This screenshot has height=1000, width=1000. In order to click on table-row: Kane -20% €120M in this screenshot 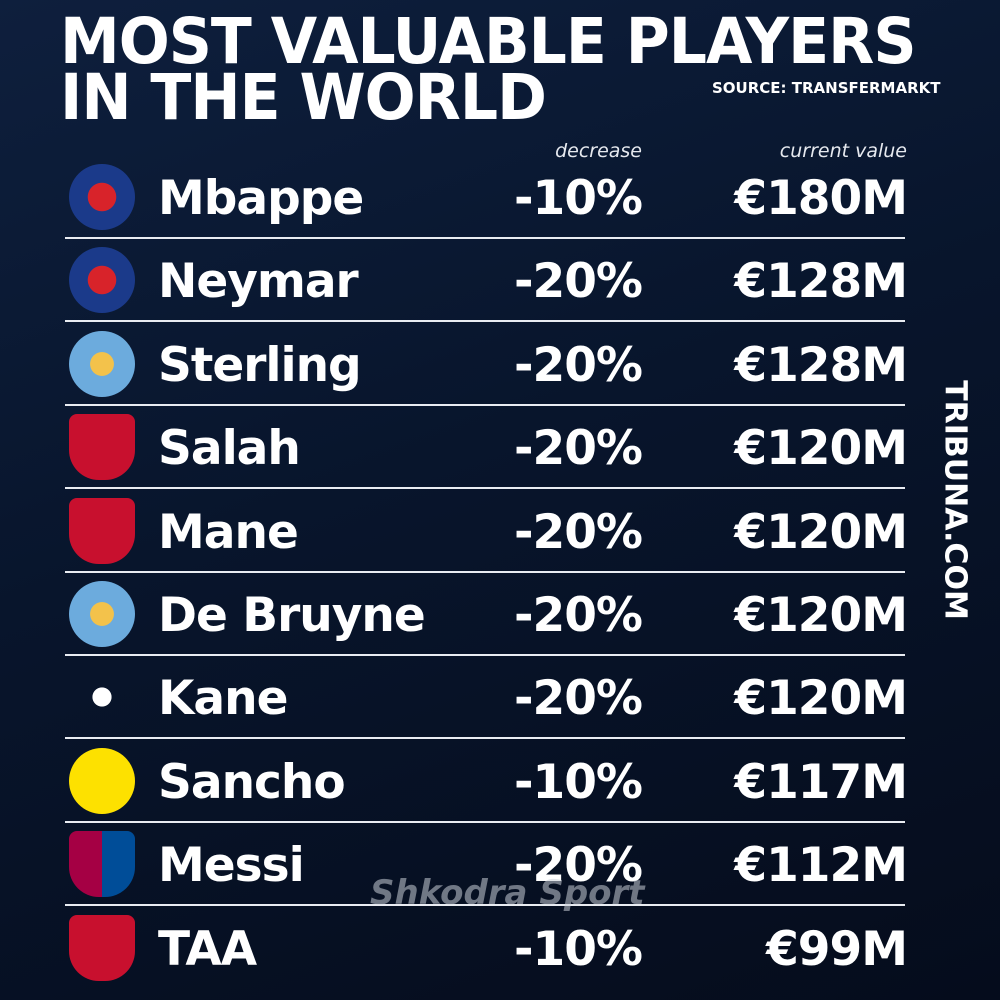, I will do `click(500, 698)`.